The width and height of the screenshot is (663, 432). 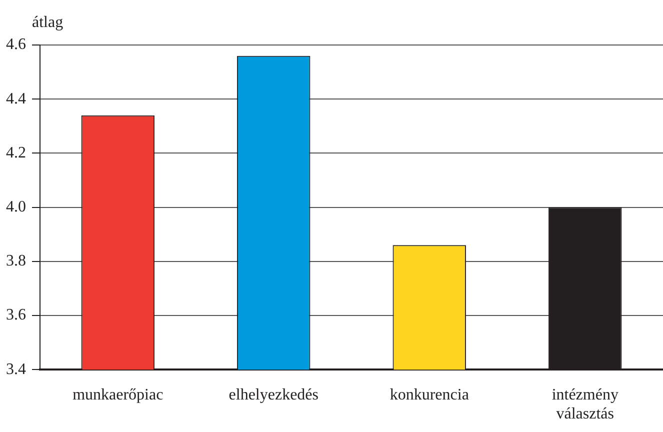 What do you see at coordinates (16, 45) in the screenshot?
I see `y-tick-label: 4.6` at bounding box center [16, 45].